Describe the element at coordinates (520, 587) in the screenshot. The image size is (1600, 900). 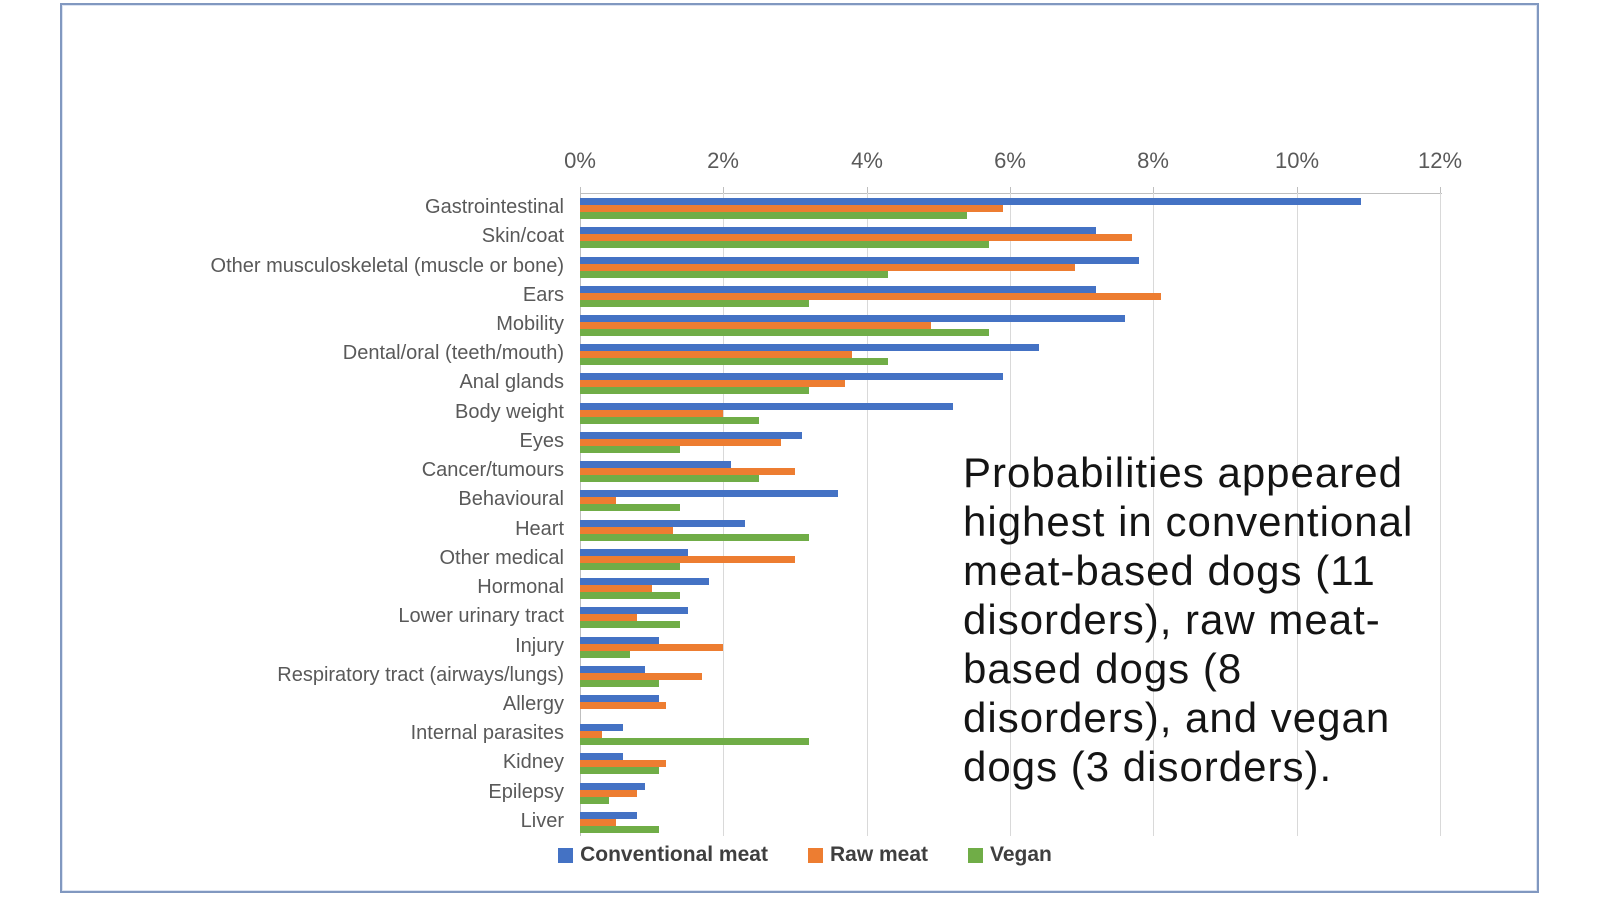
I see `category-label: Hormonal` at that location.